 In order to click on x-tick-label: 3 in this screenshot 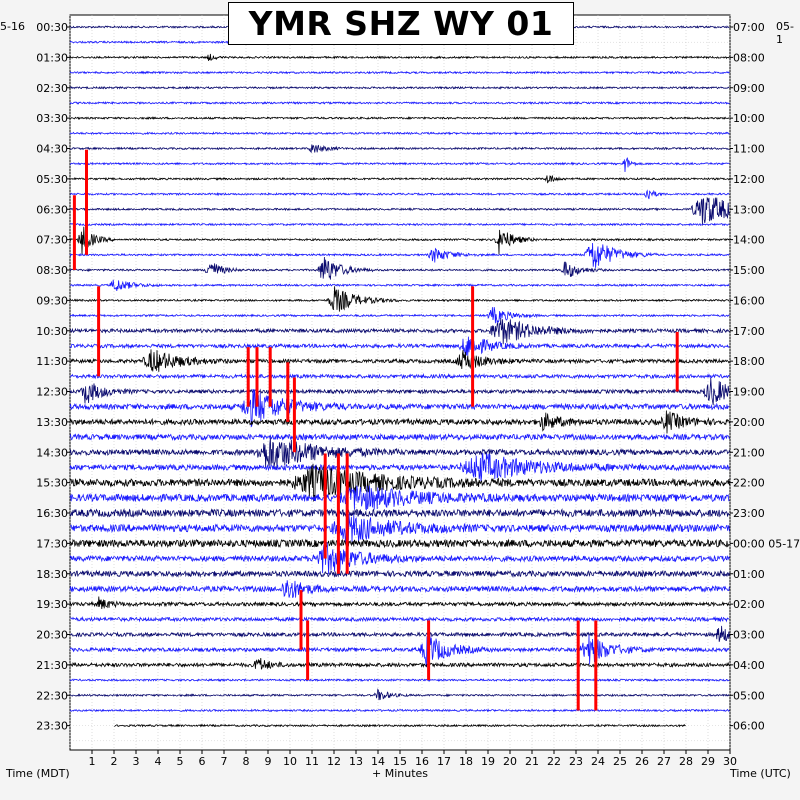, I will do `click(136, 761)`.